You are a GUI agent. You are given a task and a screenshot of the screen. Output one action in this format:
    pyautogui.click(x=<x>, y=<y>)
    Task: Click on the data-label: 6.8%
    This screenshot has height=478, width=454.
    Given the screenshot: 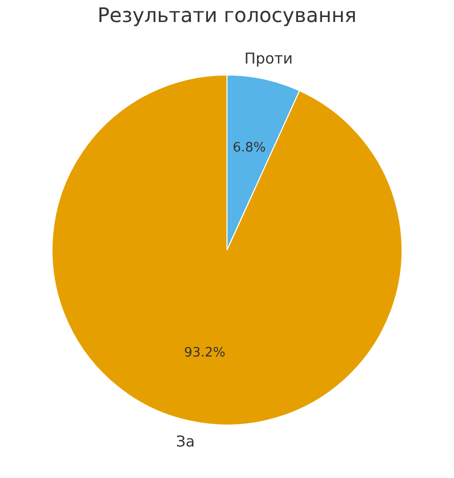 What is the action you would take?
    pyautogui.click(x=249, y=148)
    